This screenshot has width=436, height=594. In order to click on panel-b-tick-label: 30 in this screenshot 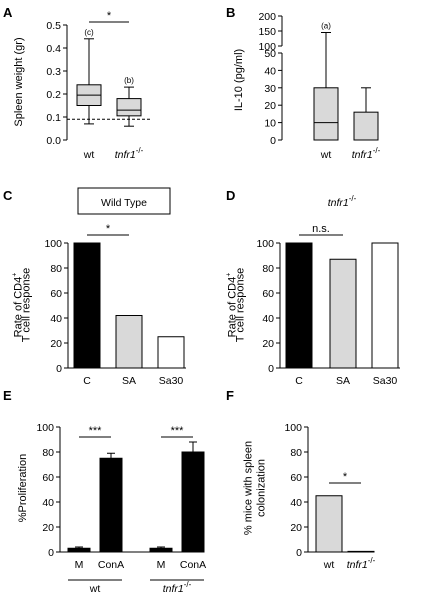, I will do `click(270, 89)`.